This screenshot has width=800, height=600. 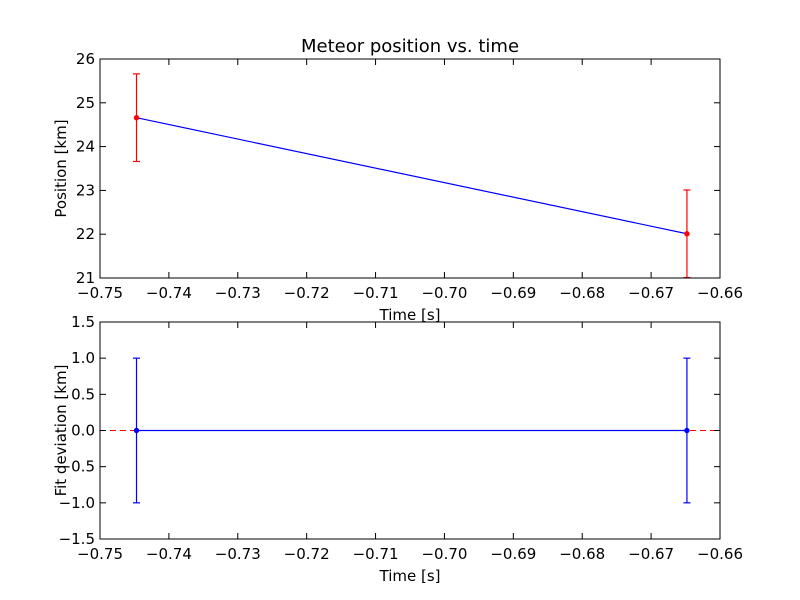 What do you see at coordinates (412, 176) in the screenshot?
I see `series-line` at bounding box center [412, 176].